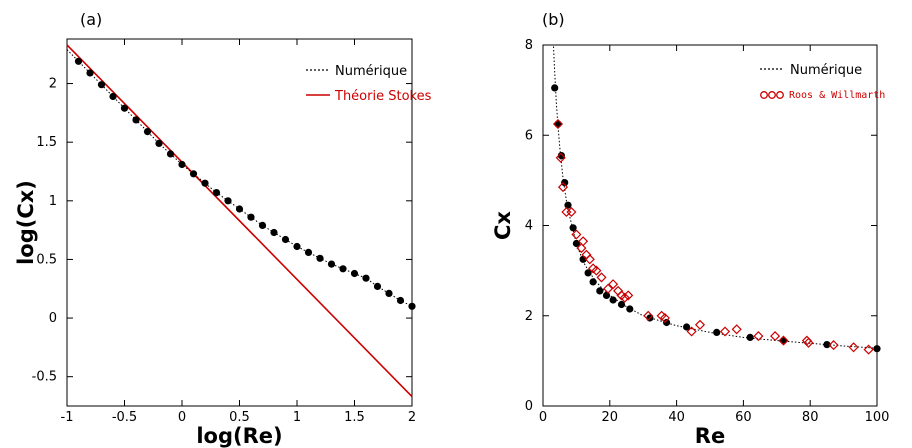 This screenshot has width=912, height=448. Describe the element at coordinates (239, 436) in the screenshot. I see `x-axis-label: log(Re)` at that location.